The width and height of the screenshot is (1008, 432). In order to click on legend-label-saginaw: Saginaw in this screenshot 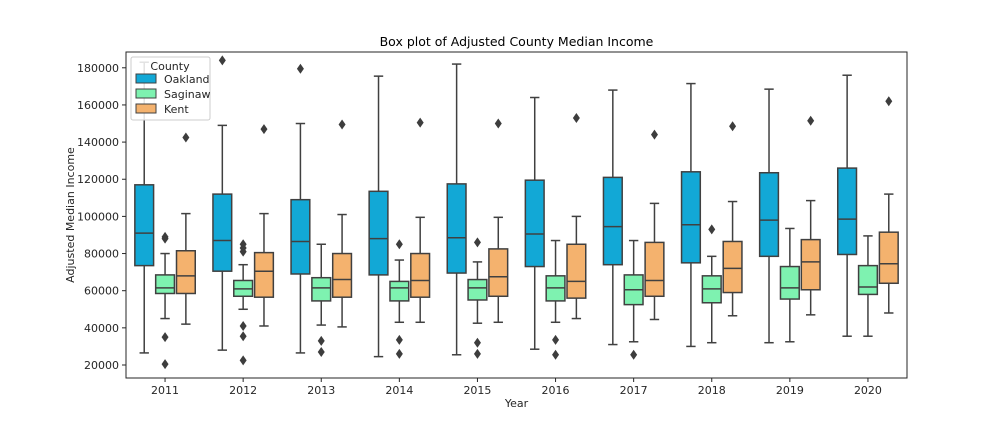, I will do `click(187, 94)`.